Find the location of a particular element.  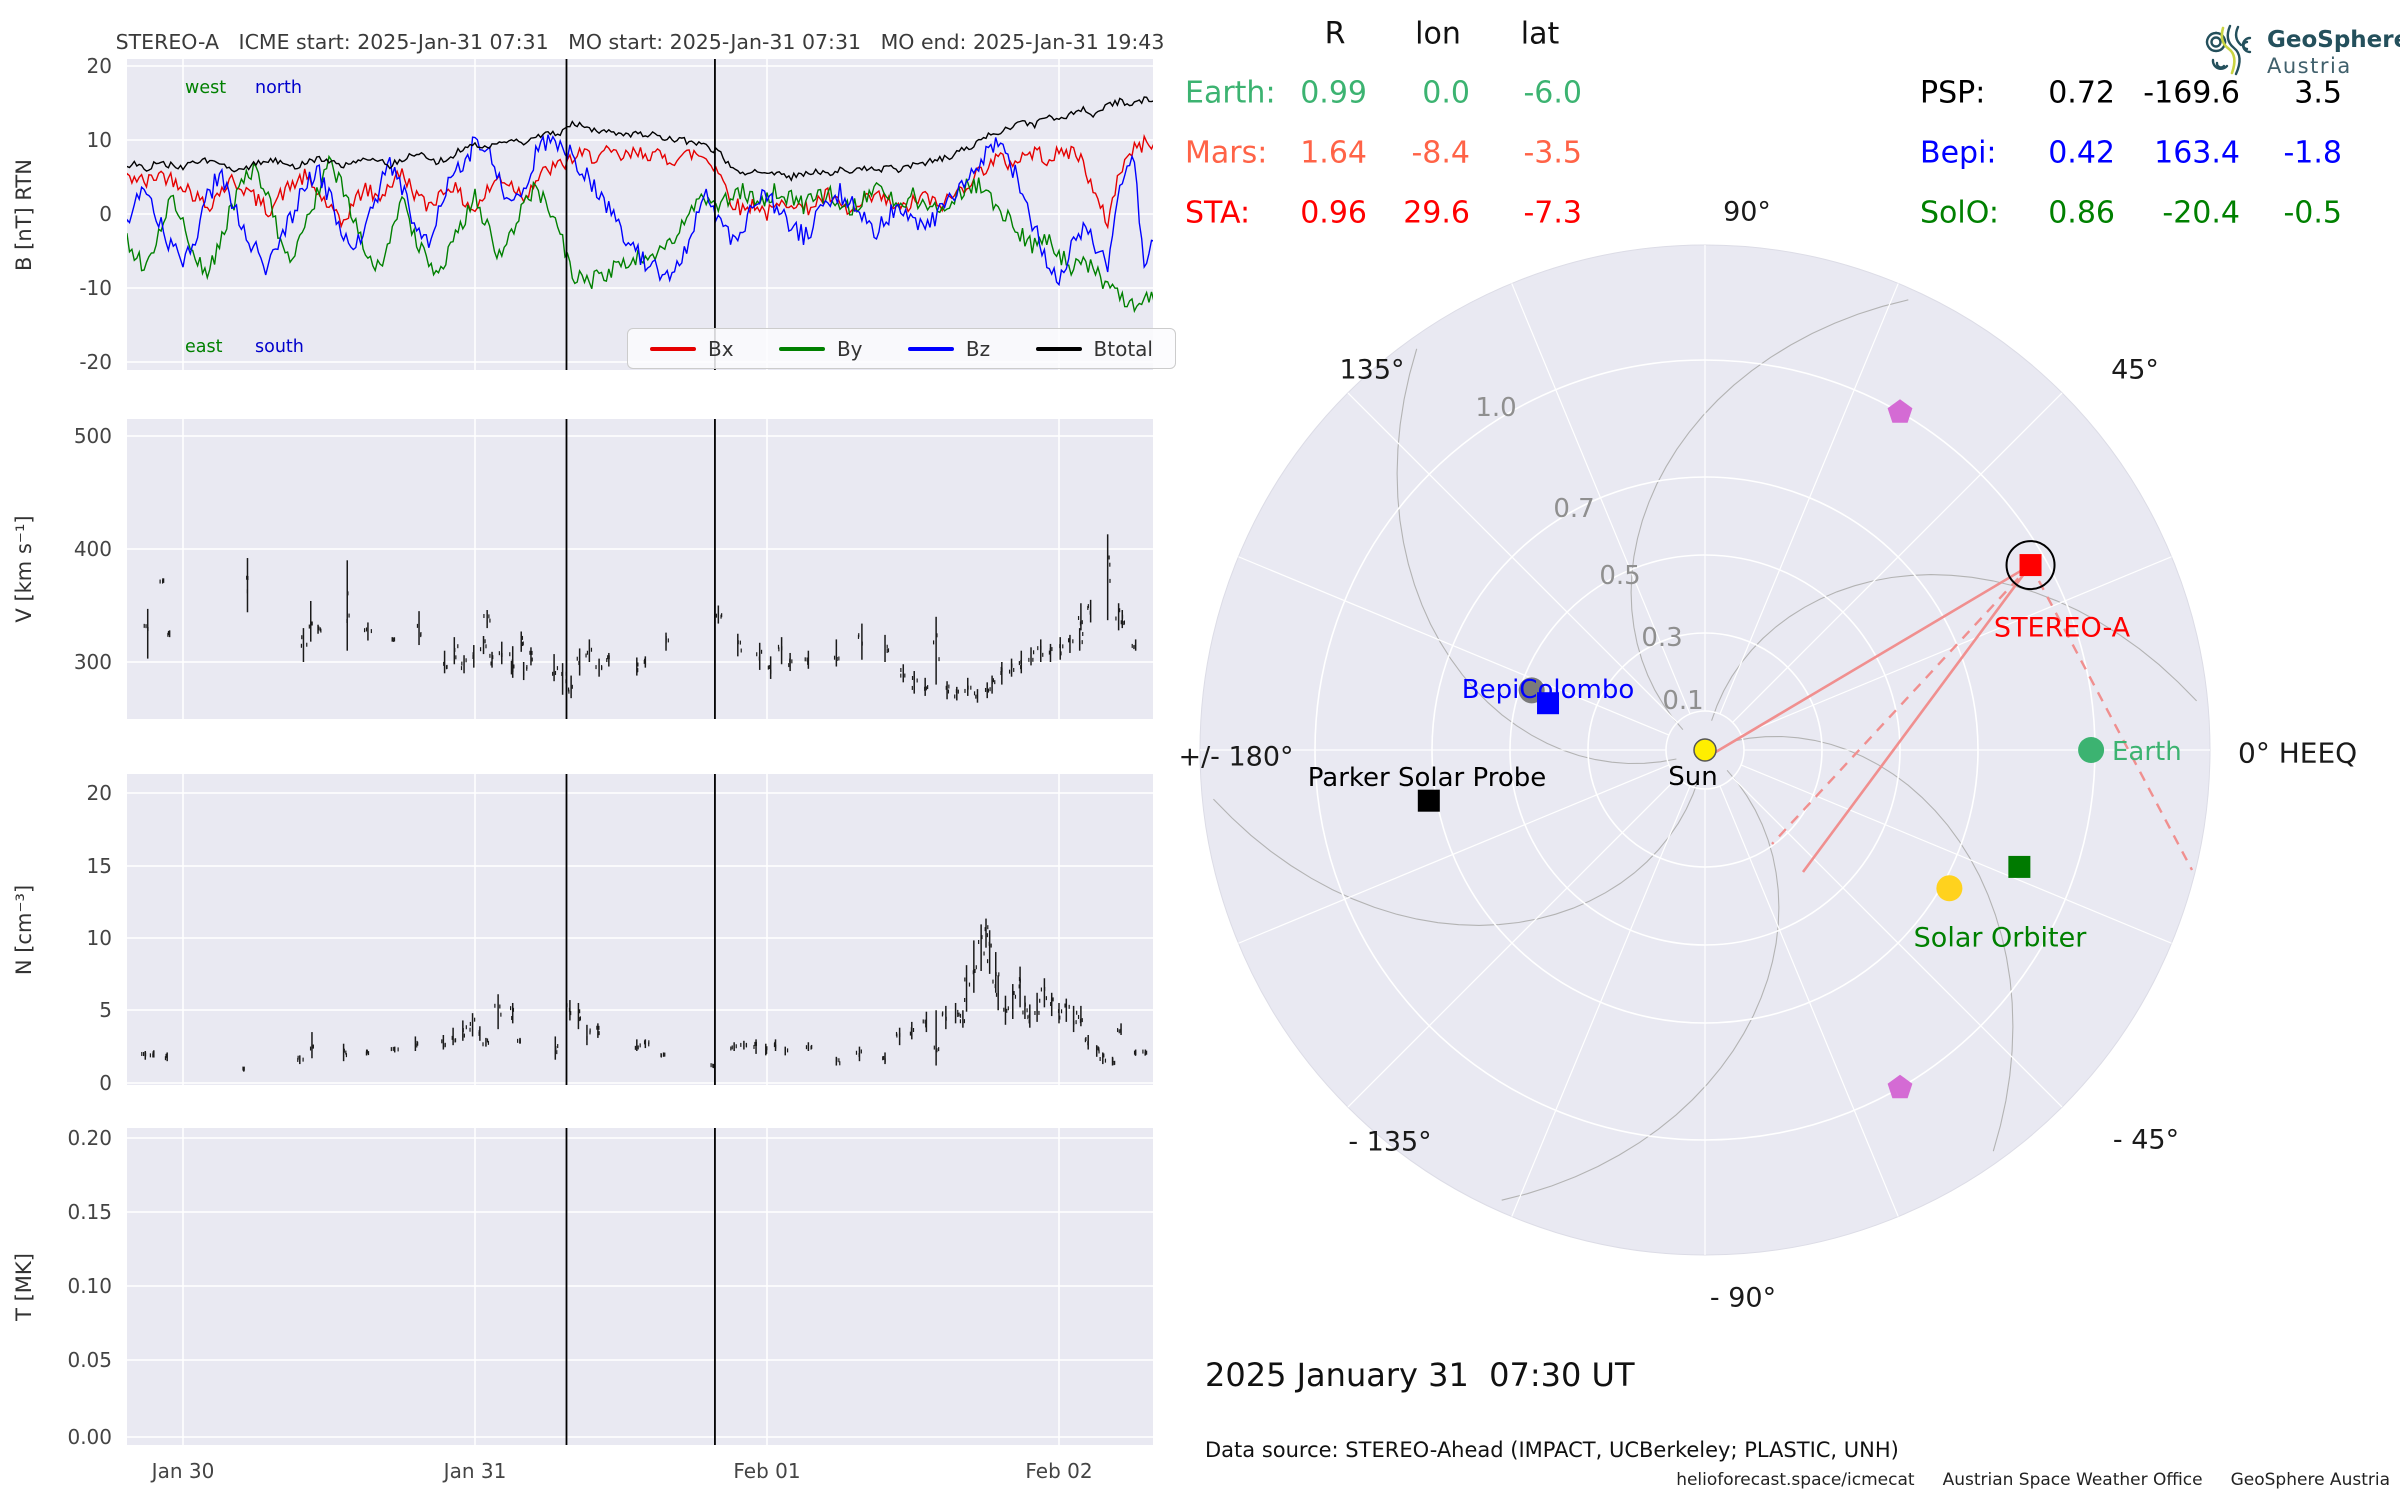

label-solar-orbiter: Solar Orbiter is located at coordinates (2000, 938).